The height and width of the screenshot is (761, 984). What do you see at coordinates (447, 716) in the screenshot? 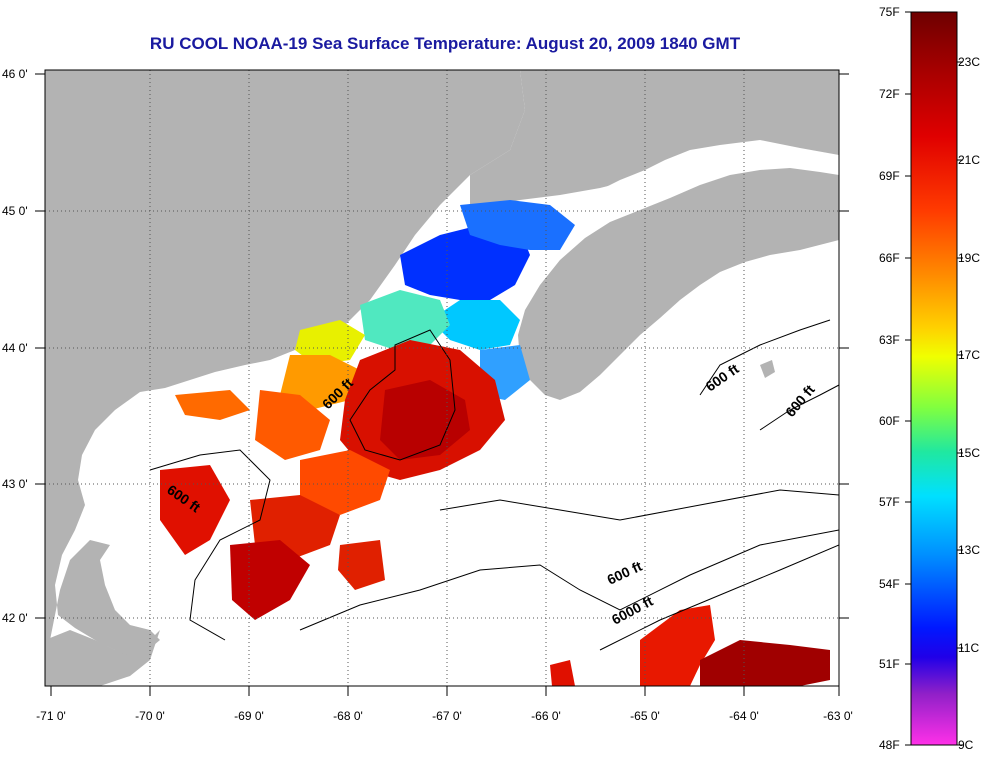
I see `x-tick-label: -67 0'` at bounding box center [447, 716].